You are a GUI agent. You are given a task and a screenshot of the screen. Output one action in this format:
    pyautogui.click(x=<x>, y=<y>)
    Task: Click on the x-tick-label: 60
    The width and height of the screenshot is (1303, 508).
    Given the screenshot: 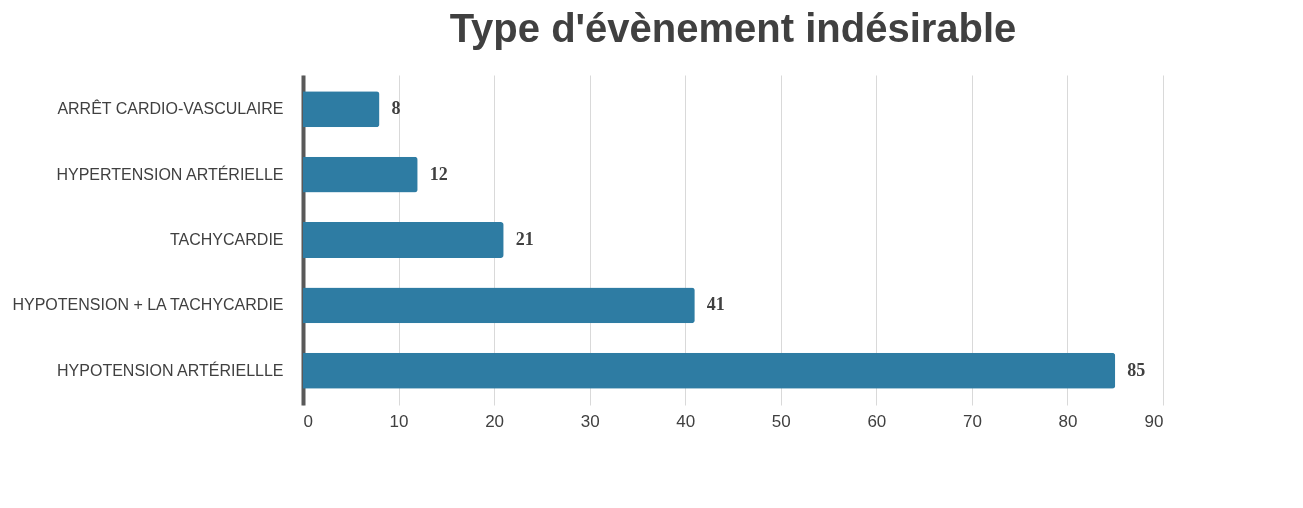 What is the action you would take?
    pyautogui.click(x=877, y=421)
    